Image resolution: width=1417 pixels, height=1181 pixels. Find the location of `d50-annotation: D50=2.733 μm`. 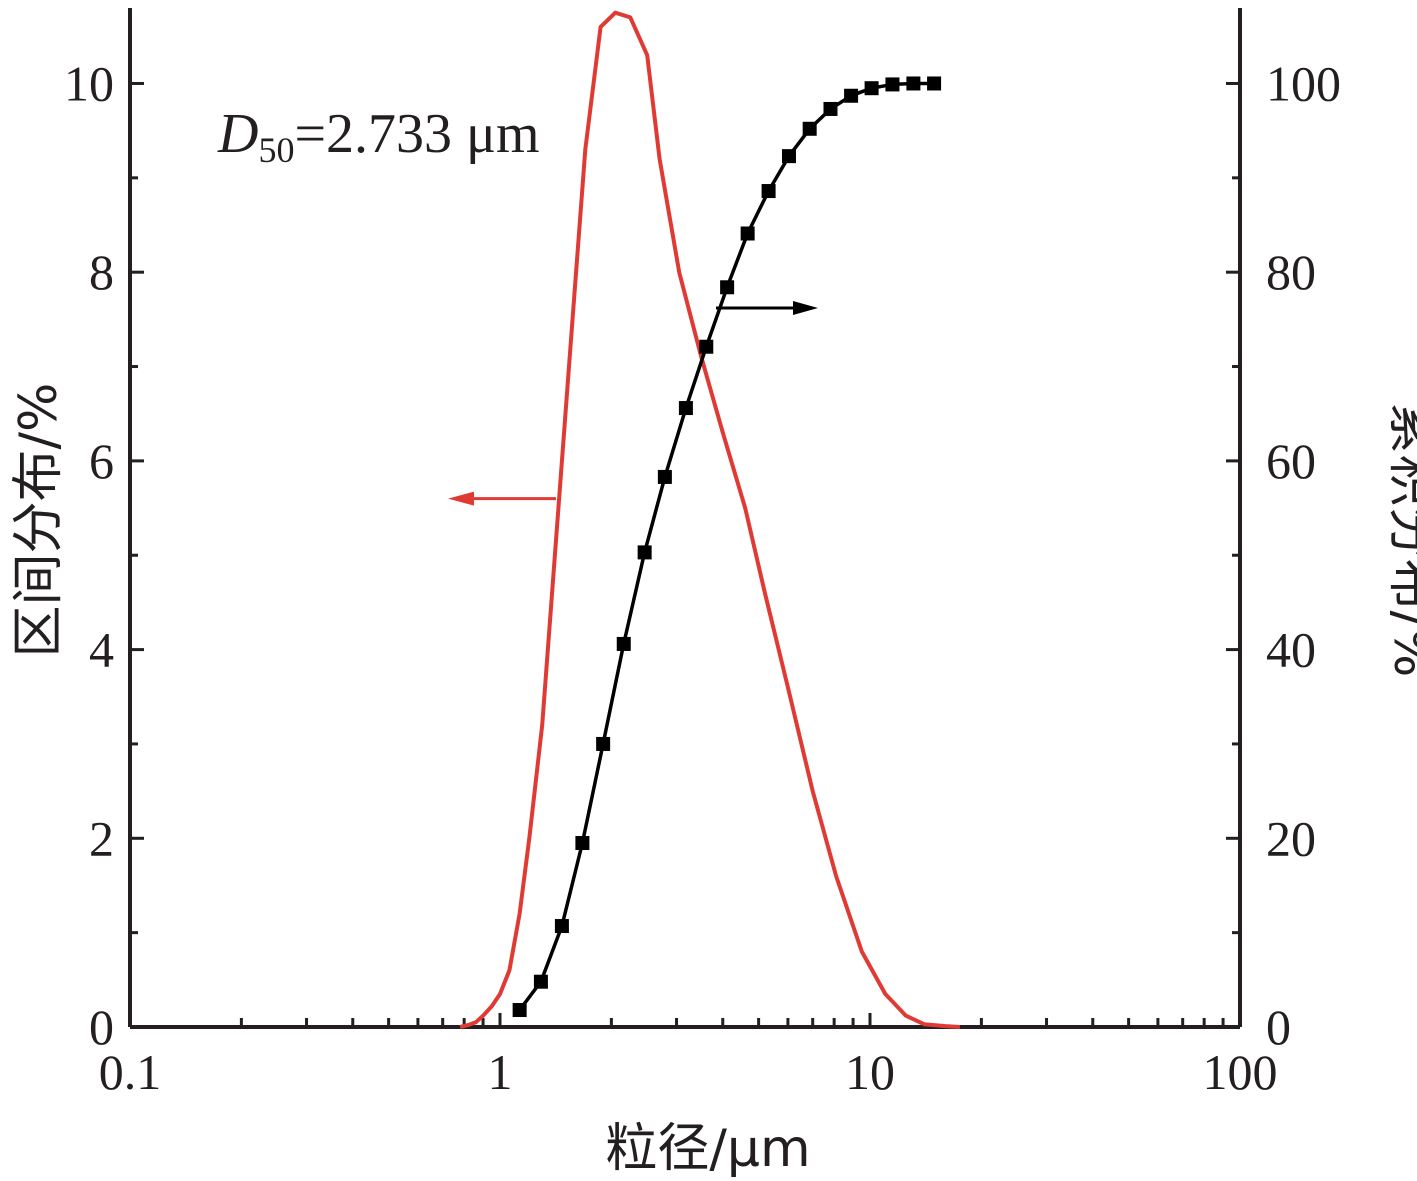

d50-annotation: D50=2.733 μm is located at coordinates (378, 136).